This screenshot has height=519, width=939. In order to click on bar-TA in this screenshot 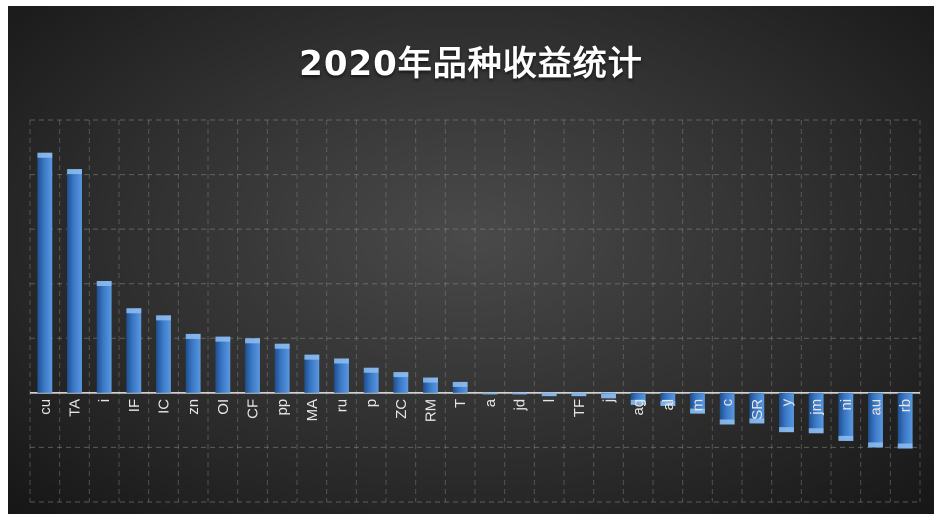, I will do `click(74, 281)`.